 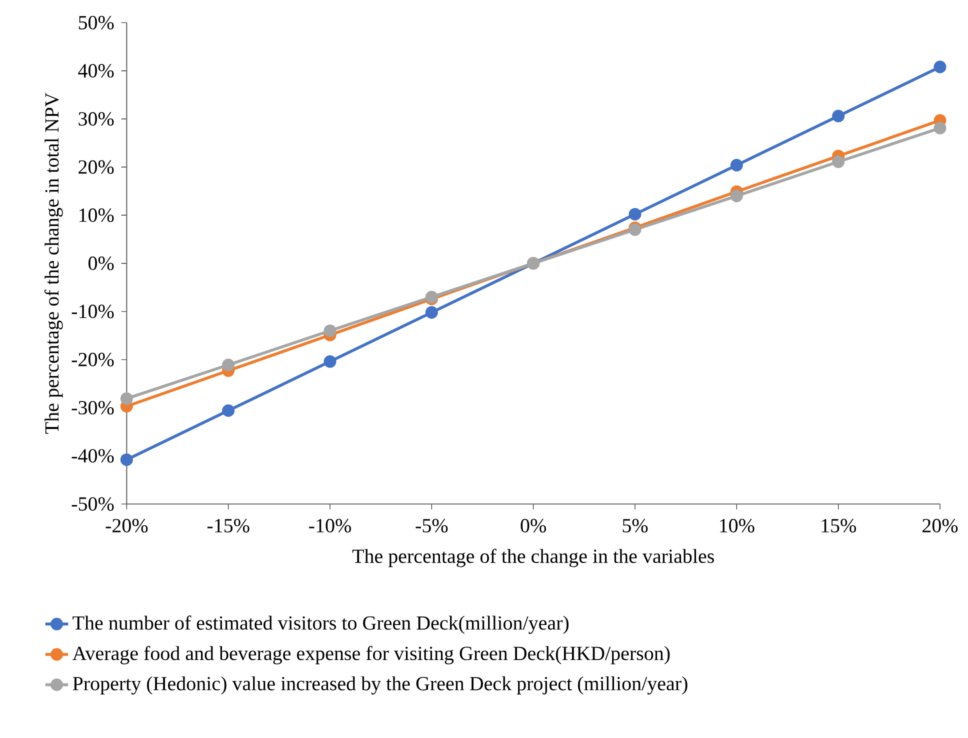 I want to click on y-tick-label: 40%, so click(x=96, y=71).